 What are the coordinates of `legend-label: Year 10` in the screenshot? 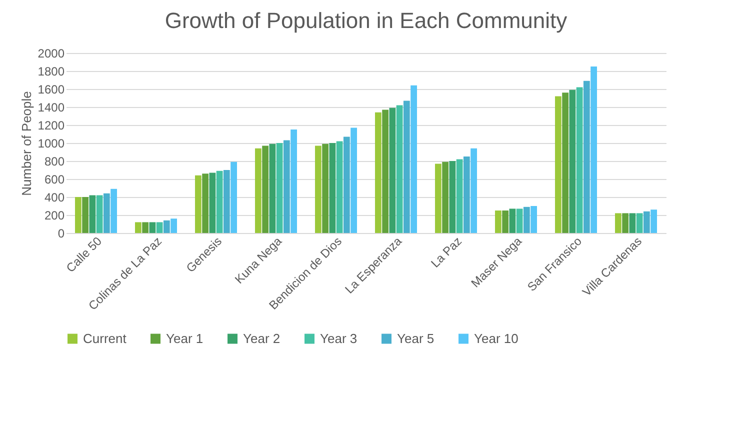 It's located at (496, 338).